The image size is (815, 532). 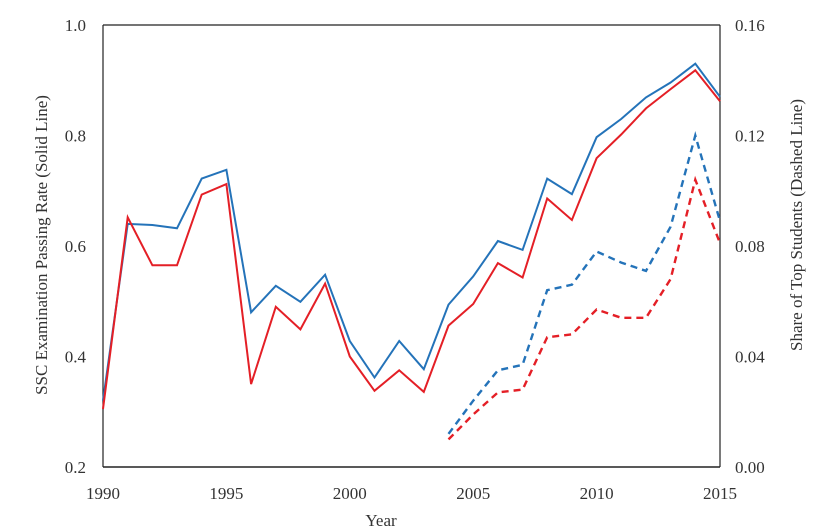 I want to click on right-y-axis-title: Share of Top Students (Dashed Line), so click(x=796, y=225).